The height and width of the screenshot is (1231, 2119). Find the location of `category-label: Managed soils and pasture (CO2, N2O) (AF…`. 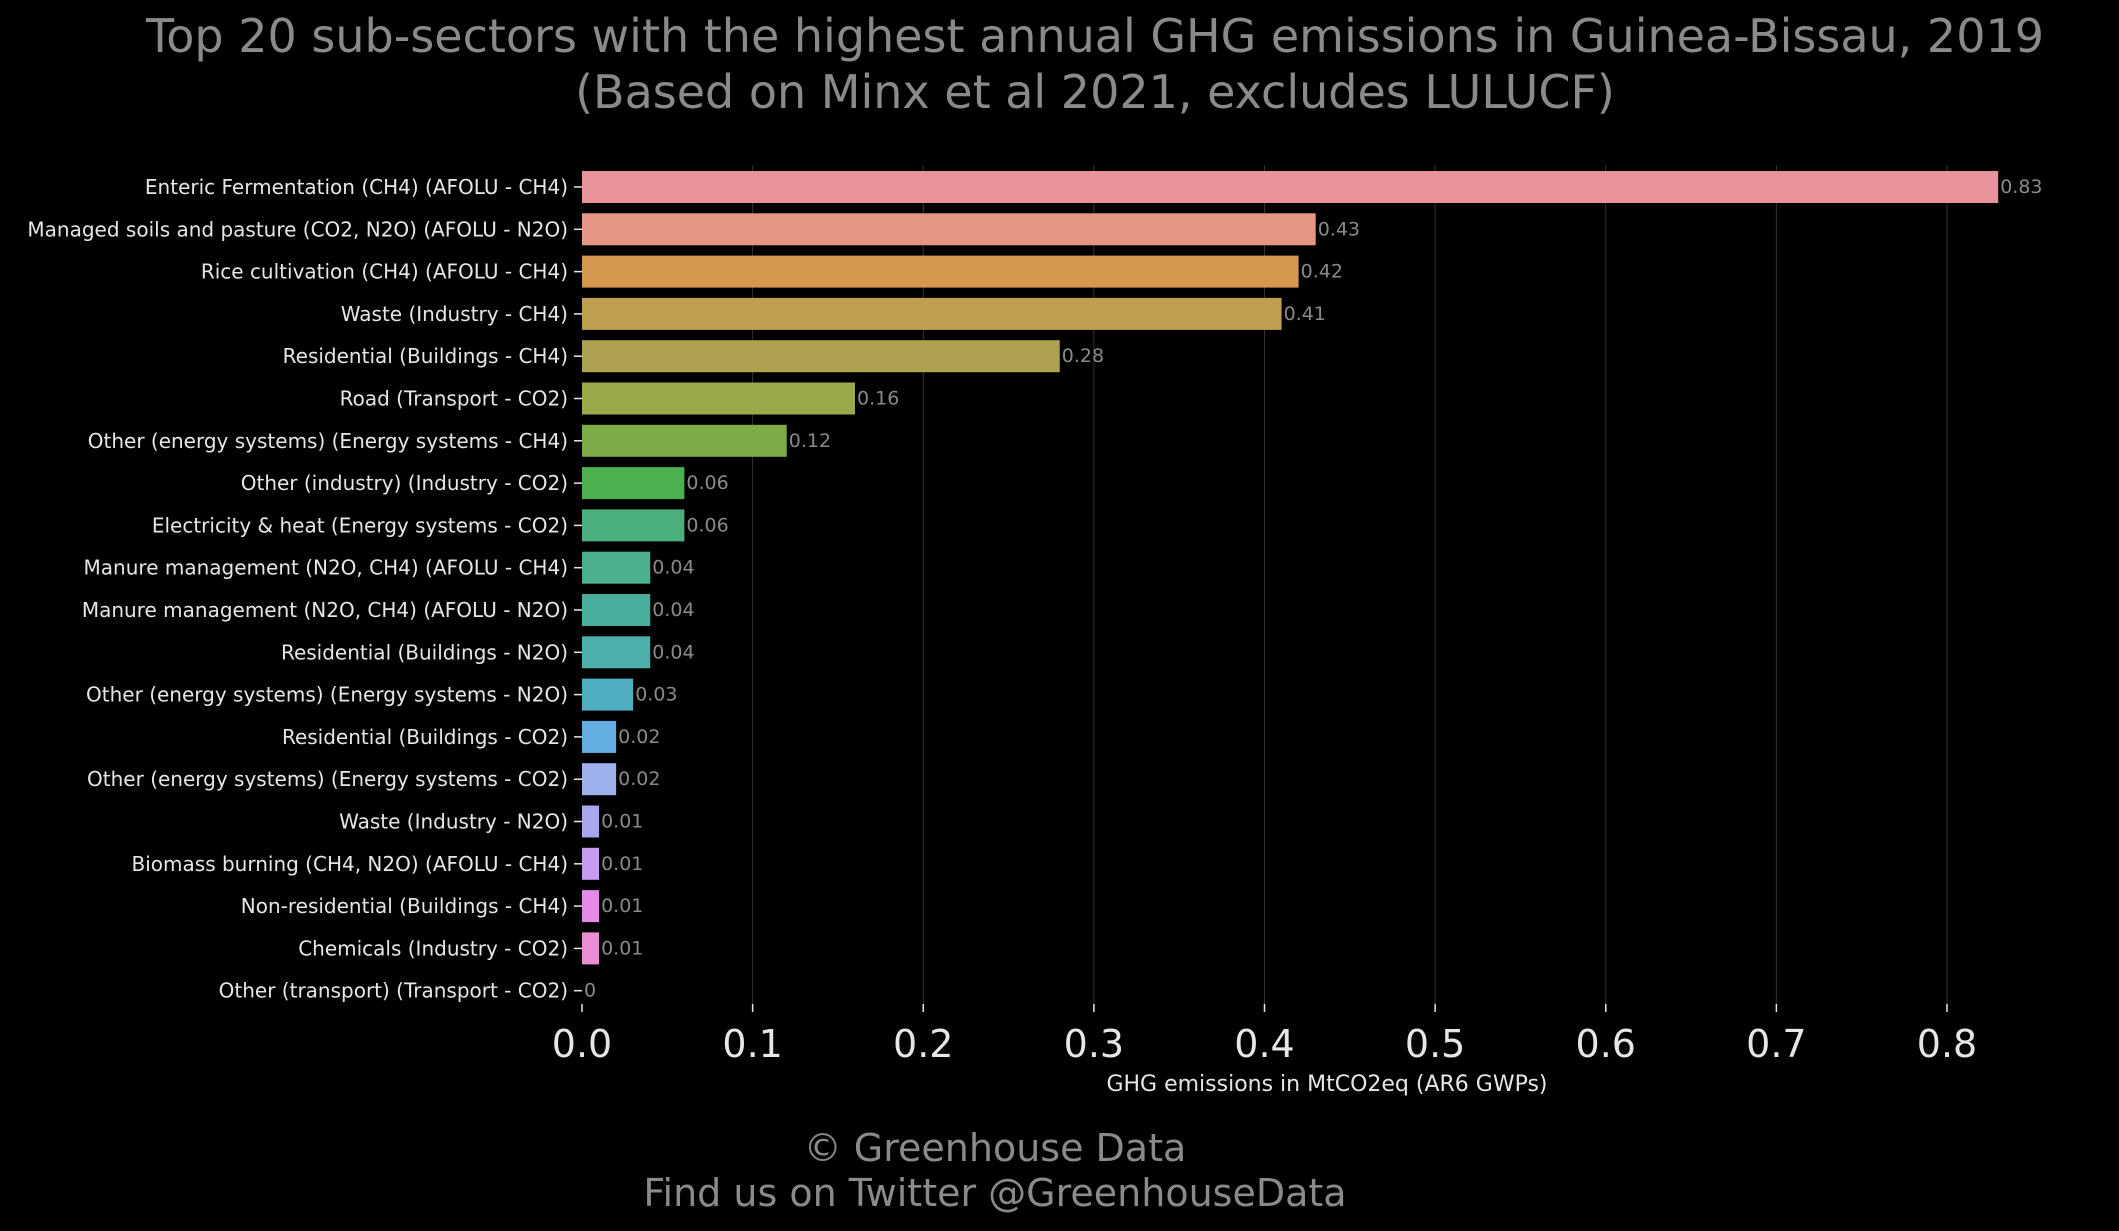

category-label: Managed soils and pasture (CO2, N2O) (AF… is located at coordinates (297, 229).